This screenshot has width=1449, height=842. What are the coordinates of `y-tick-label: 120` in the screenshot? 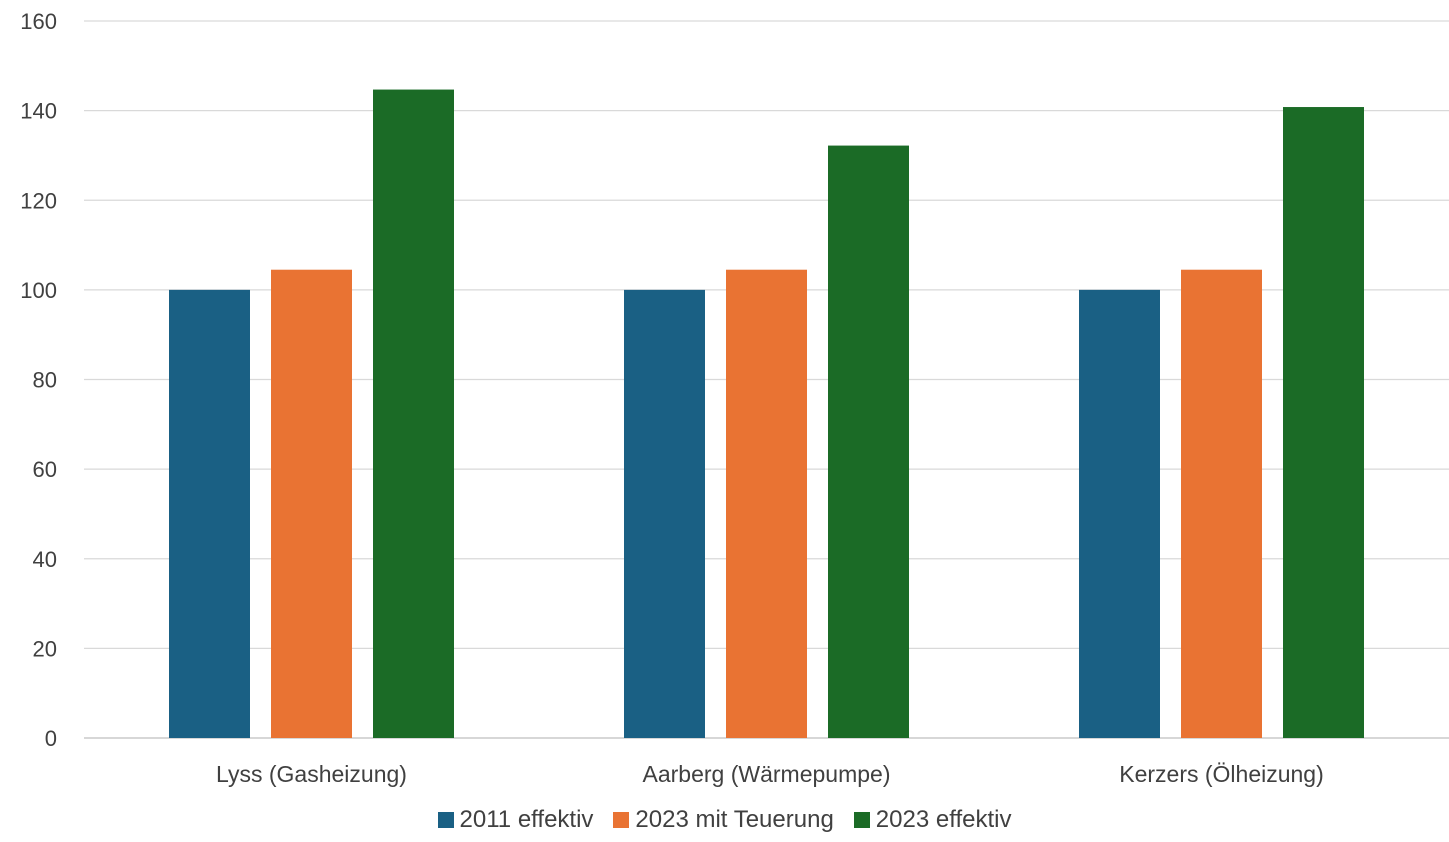 It's located at (38, 200).